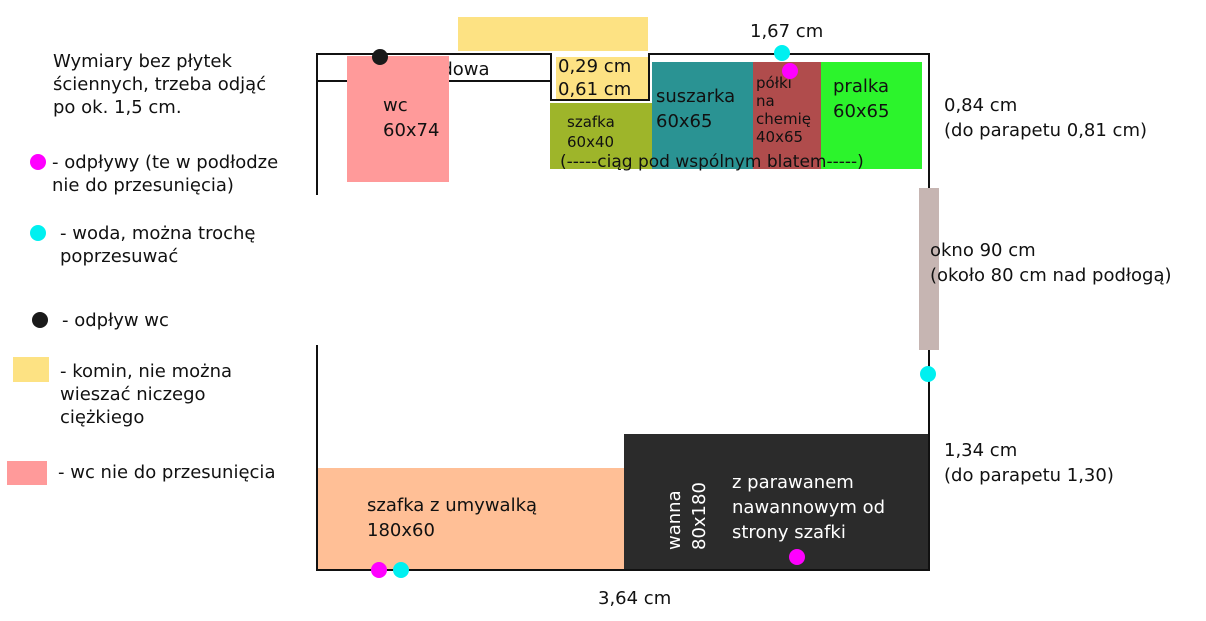  Describe the element at coordinates (600, 100) in the screenshot. I see `chimney-recess-bottom` at that location.